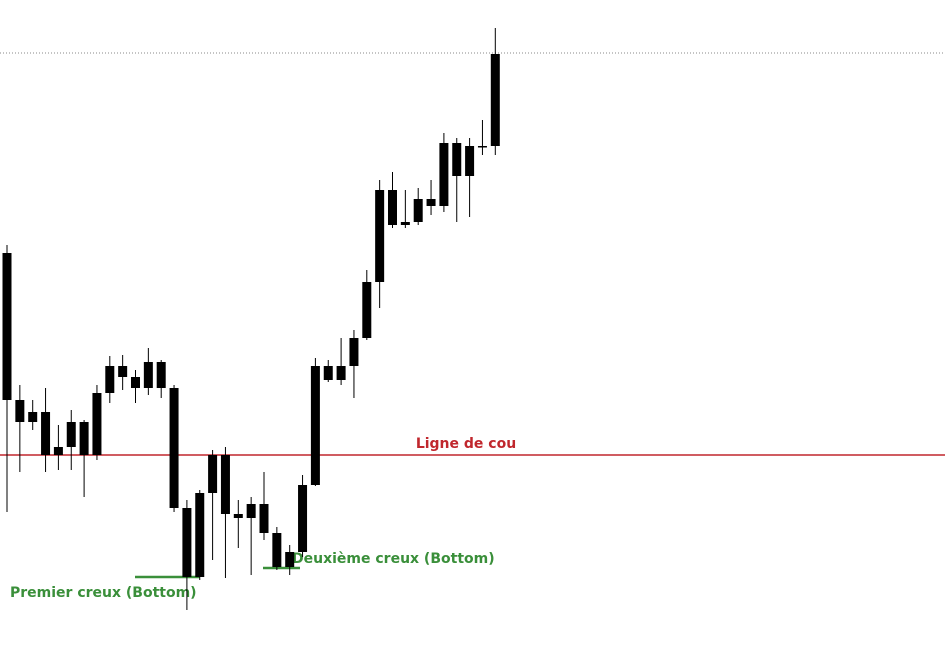 The height and width of the screenshot is (648, 945). I want to click on level-label: Ligne de cou, so click(466, 444).